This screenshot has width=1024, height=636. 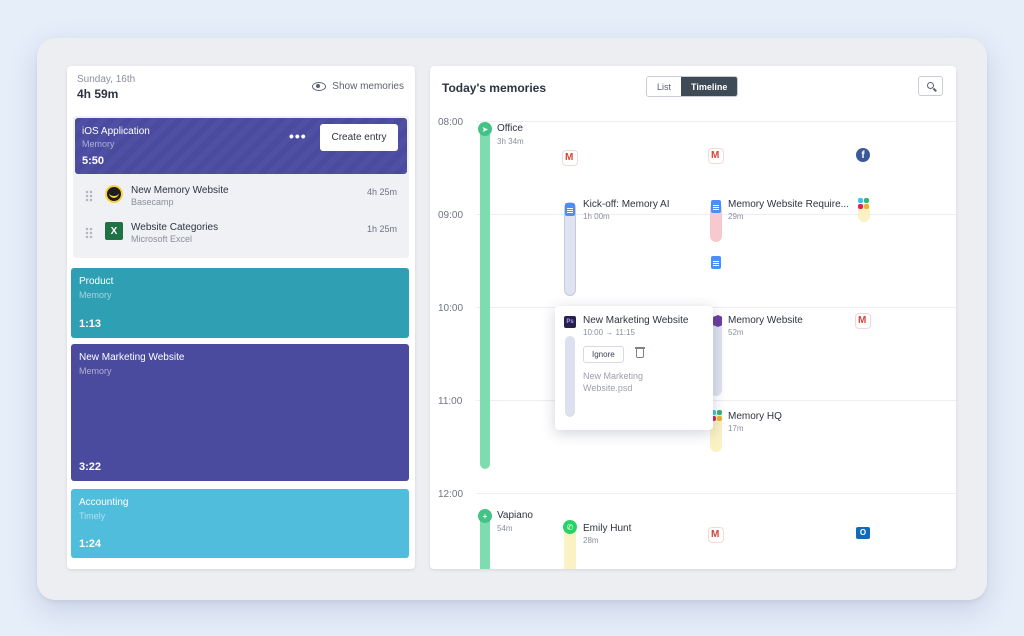 What do you see at coordinates (98, 144) in the screenshot?
I see `active-memory-subtitle: Memory` at bounding box center [98, 144].